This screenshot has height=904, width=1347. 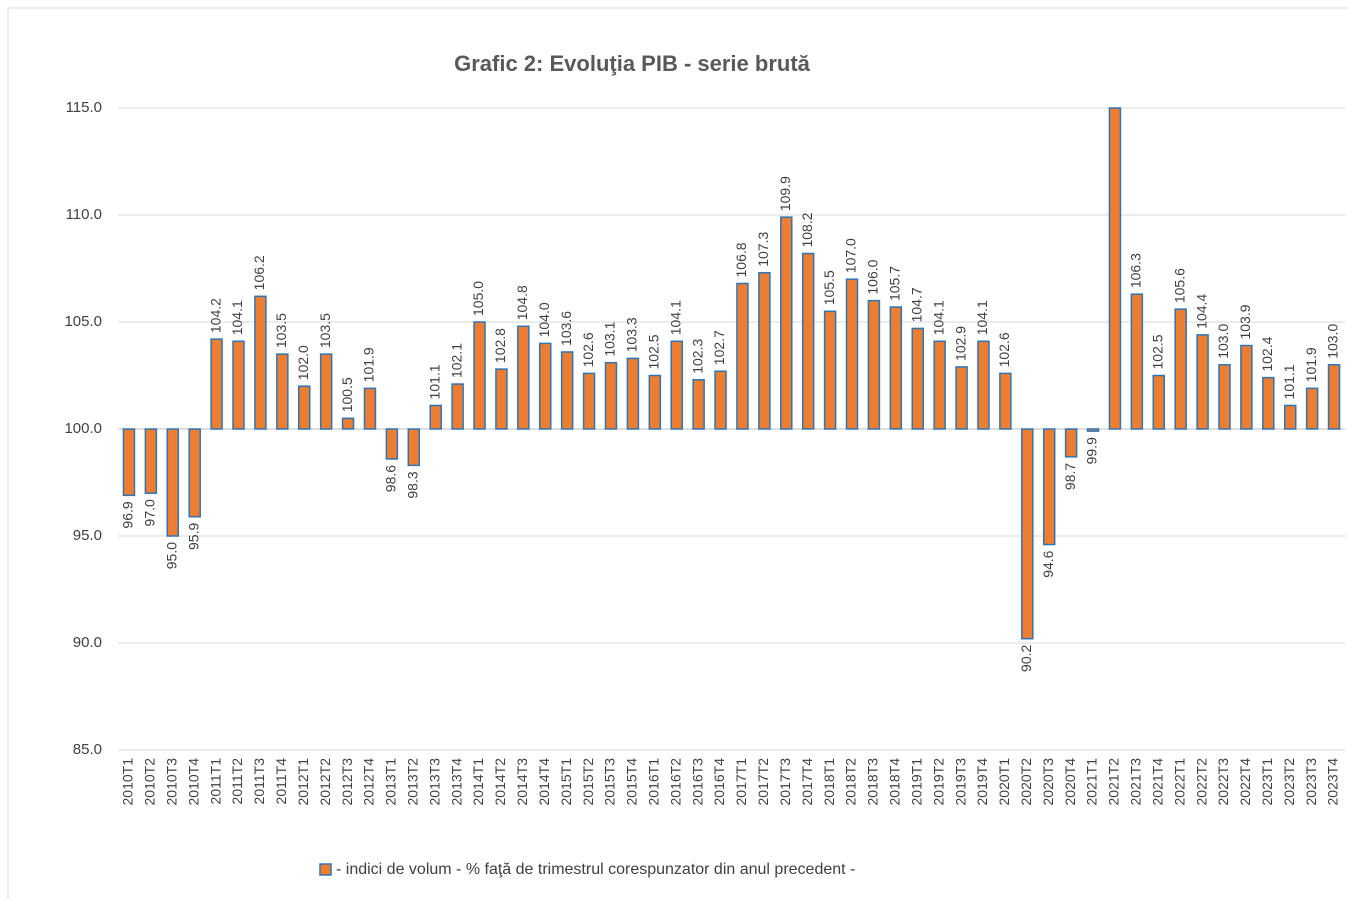 What do you see at coordinates (1333, 782) in the screenshot?
I see `x-tick-label: 2023T4` at bounding box center [1333, 782].